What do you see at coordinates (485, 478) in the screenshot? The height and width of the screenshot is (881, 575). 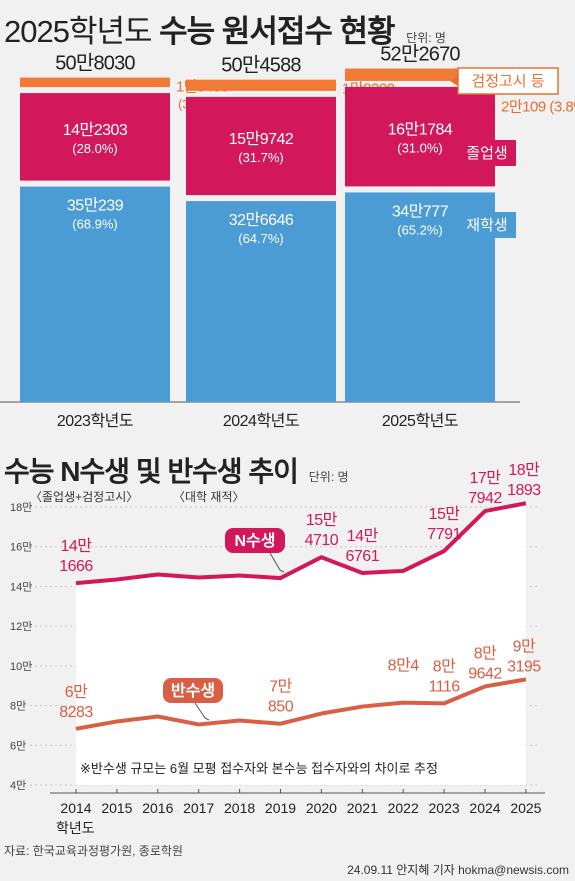 I see `data-label-N수생: 17만` at bounding box center [485, 478].